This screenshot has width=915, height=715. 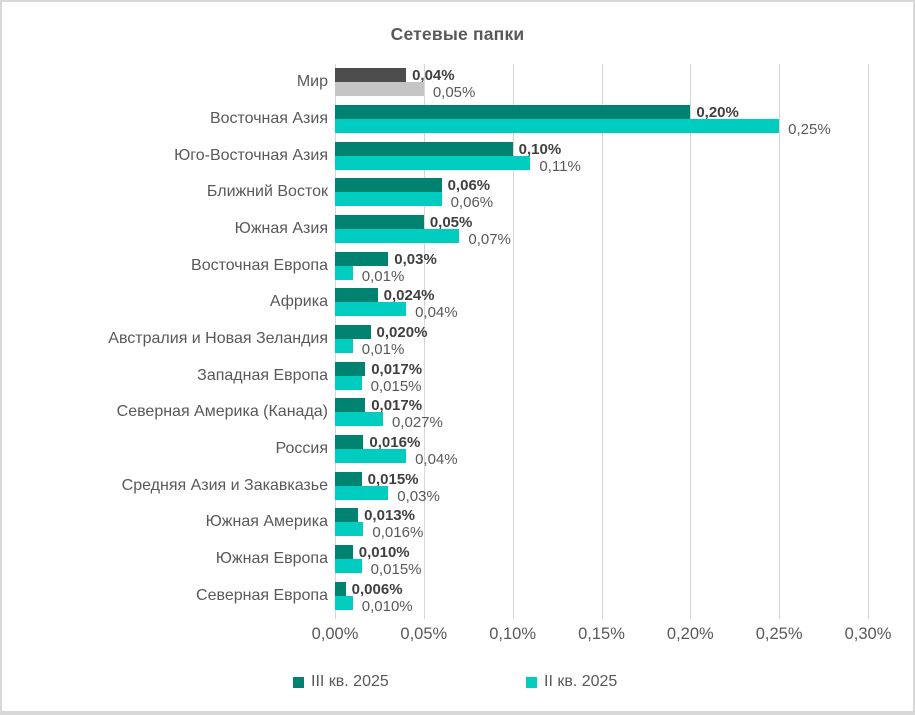 What do you see at coordinates (433, 76) in the screenshot?
I see `value-label-q3: 0,04%` at bounding box center [433, 76].